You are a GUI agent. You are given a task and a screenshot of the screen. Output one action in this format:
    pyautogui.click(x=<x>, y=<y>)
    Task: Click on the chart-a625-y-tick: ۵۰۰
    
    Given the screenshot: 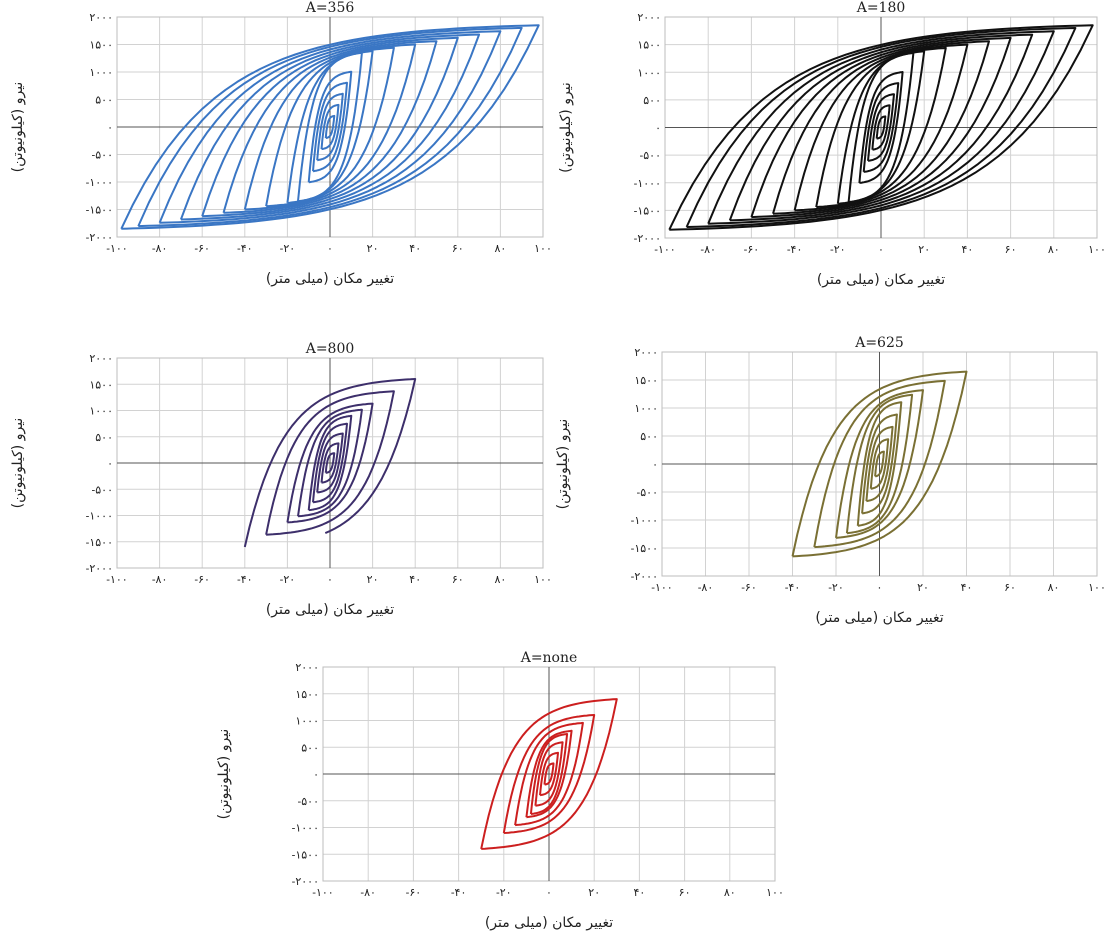 What is the action you would take?
    pyautogui.click(x=649, y=436)
    